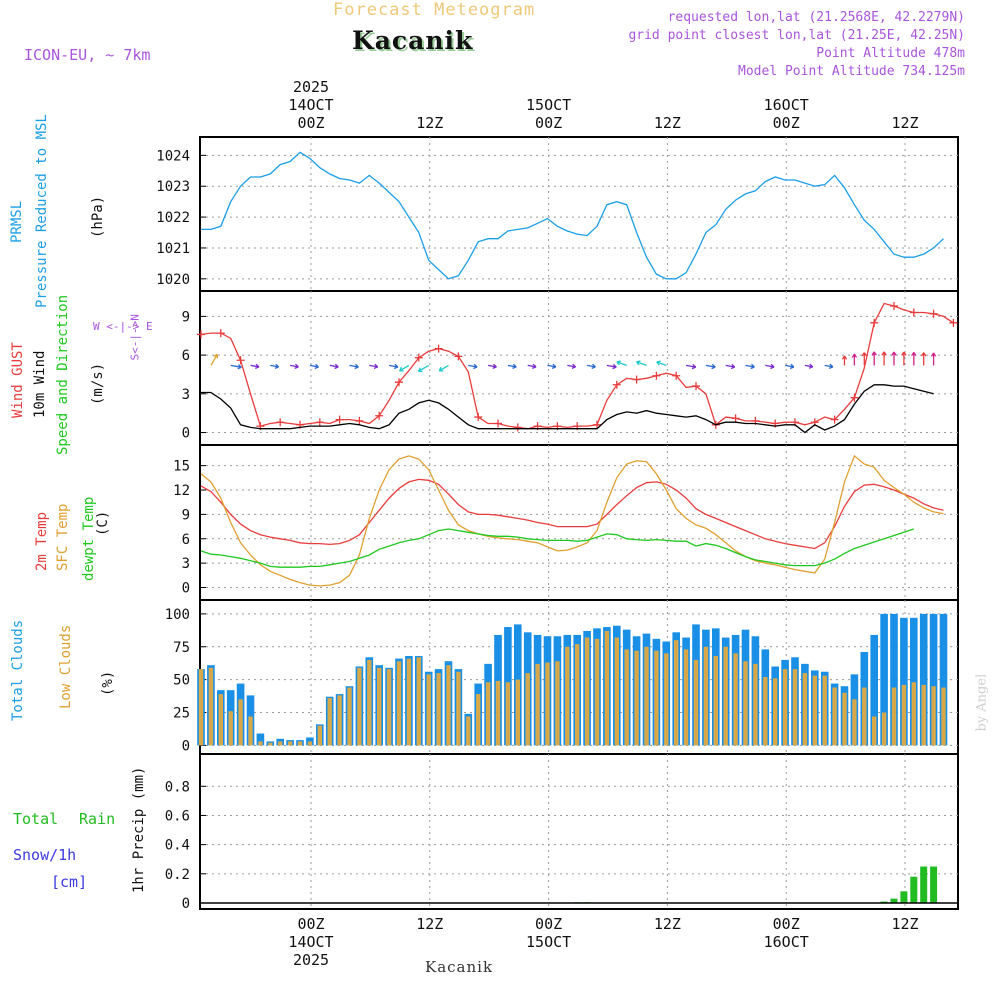 The image size is (1000, 1000). What do you see at coordinates (45, 855) in the screenshot?
I see `snow-label: Snow/1h` at bounding box center [45, 855].